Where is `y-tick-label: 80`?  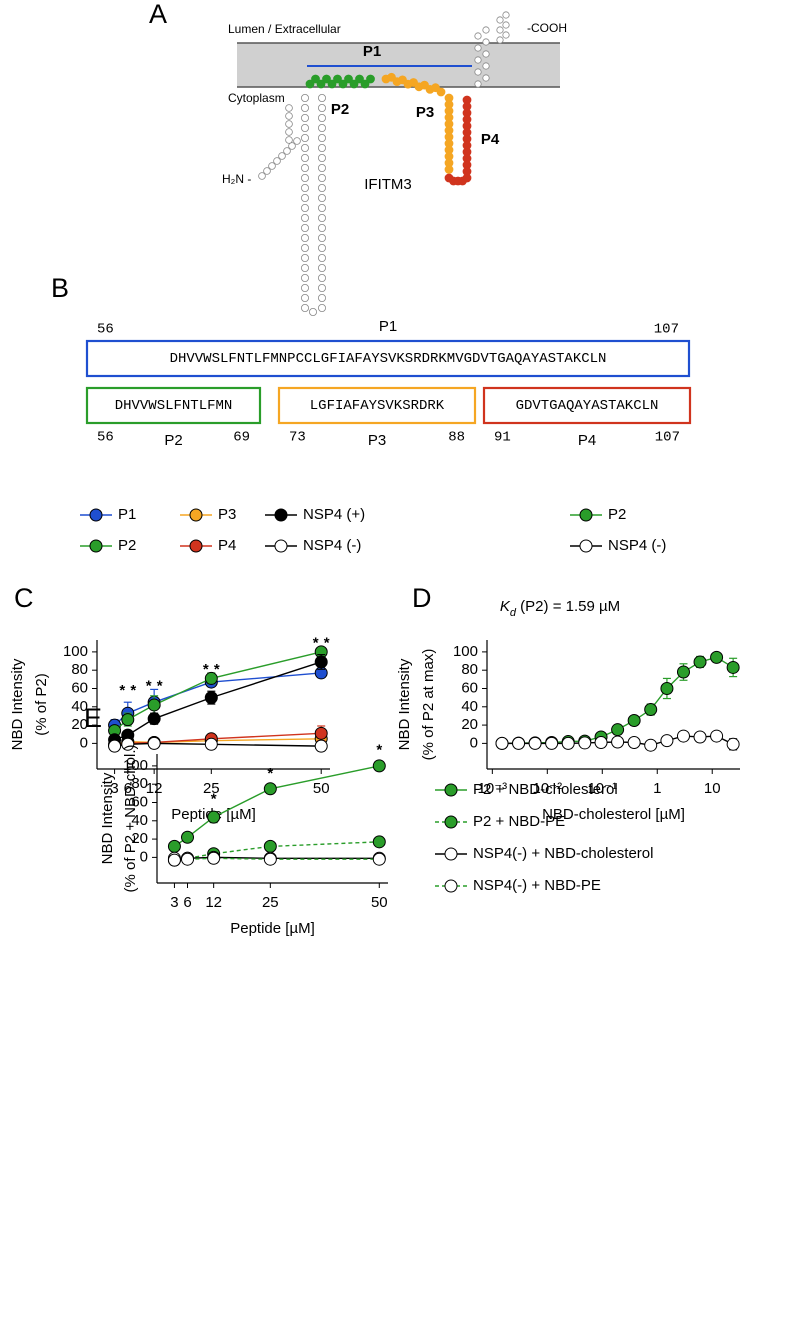
y-tick-label: 80 is located at coordinates (139, 783).